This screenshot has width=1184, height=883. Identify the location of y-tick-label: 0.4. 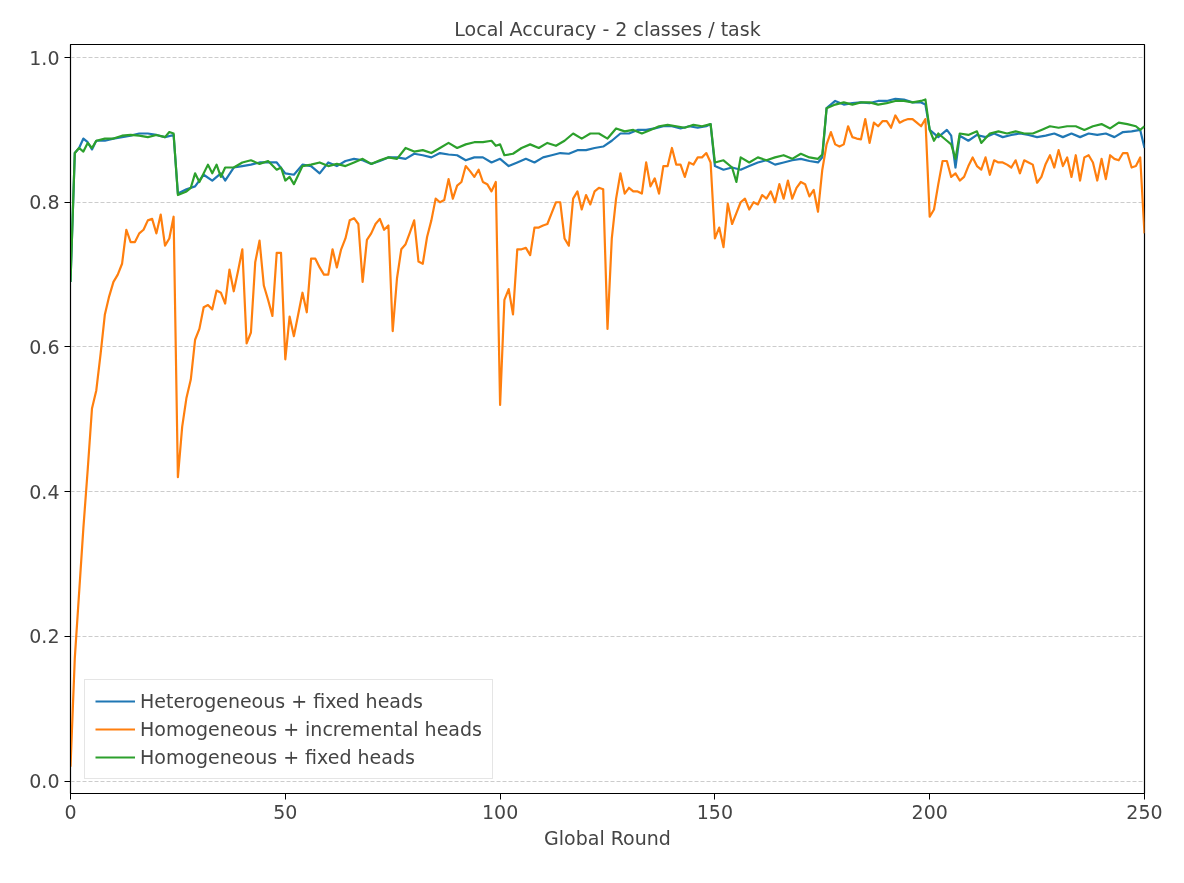
(44, 491).